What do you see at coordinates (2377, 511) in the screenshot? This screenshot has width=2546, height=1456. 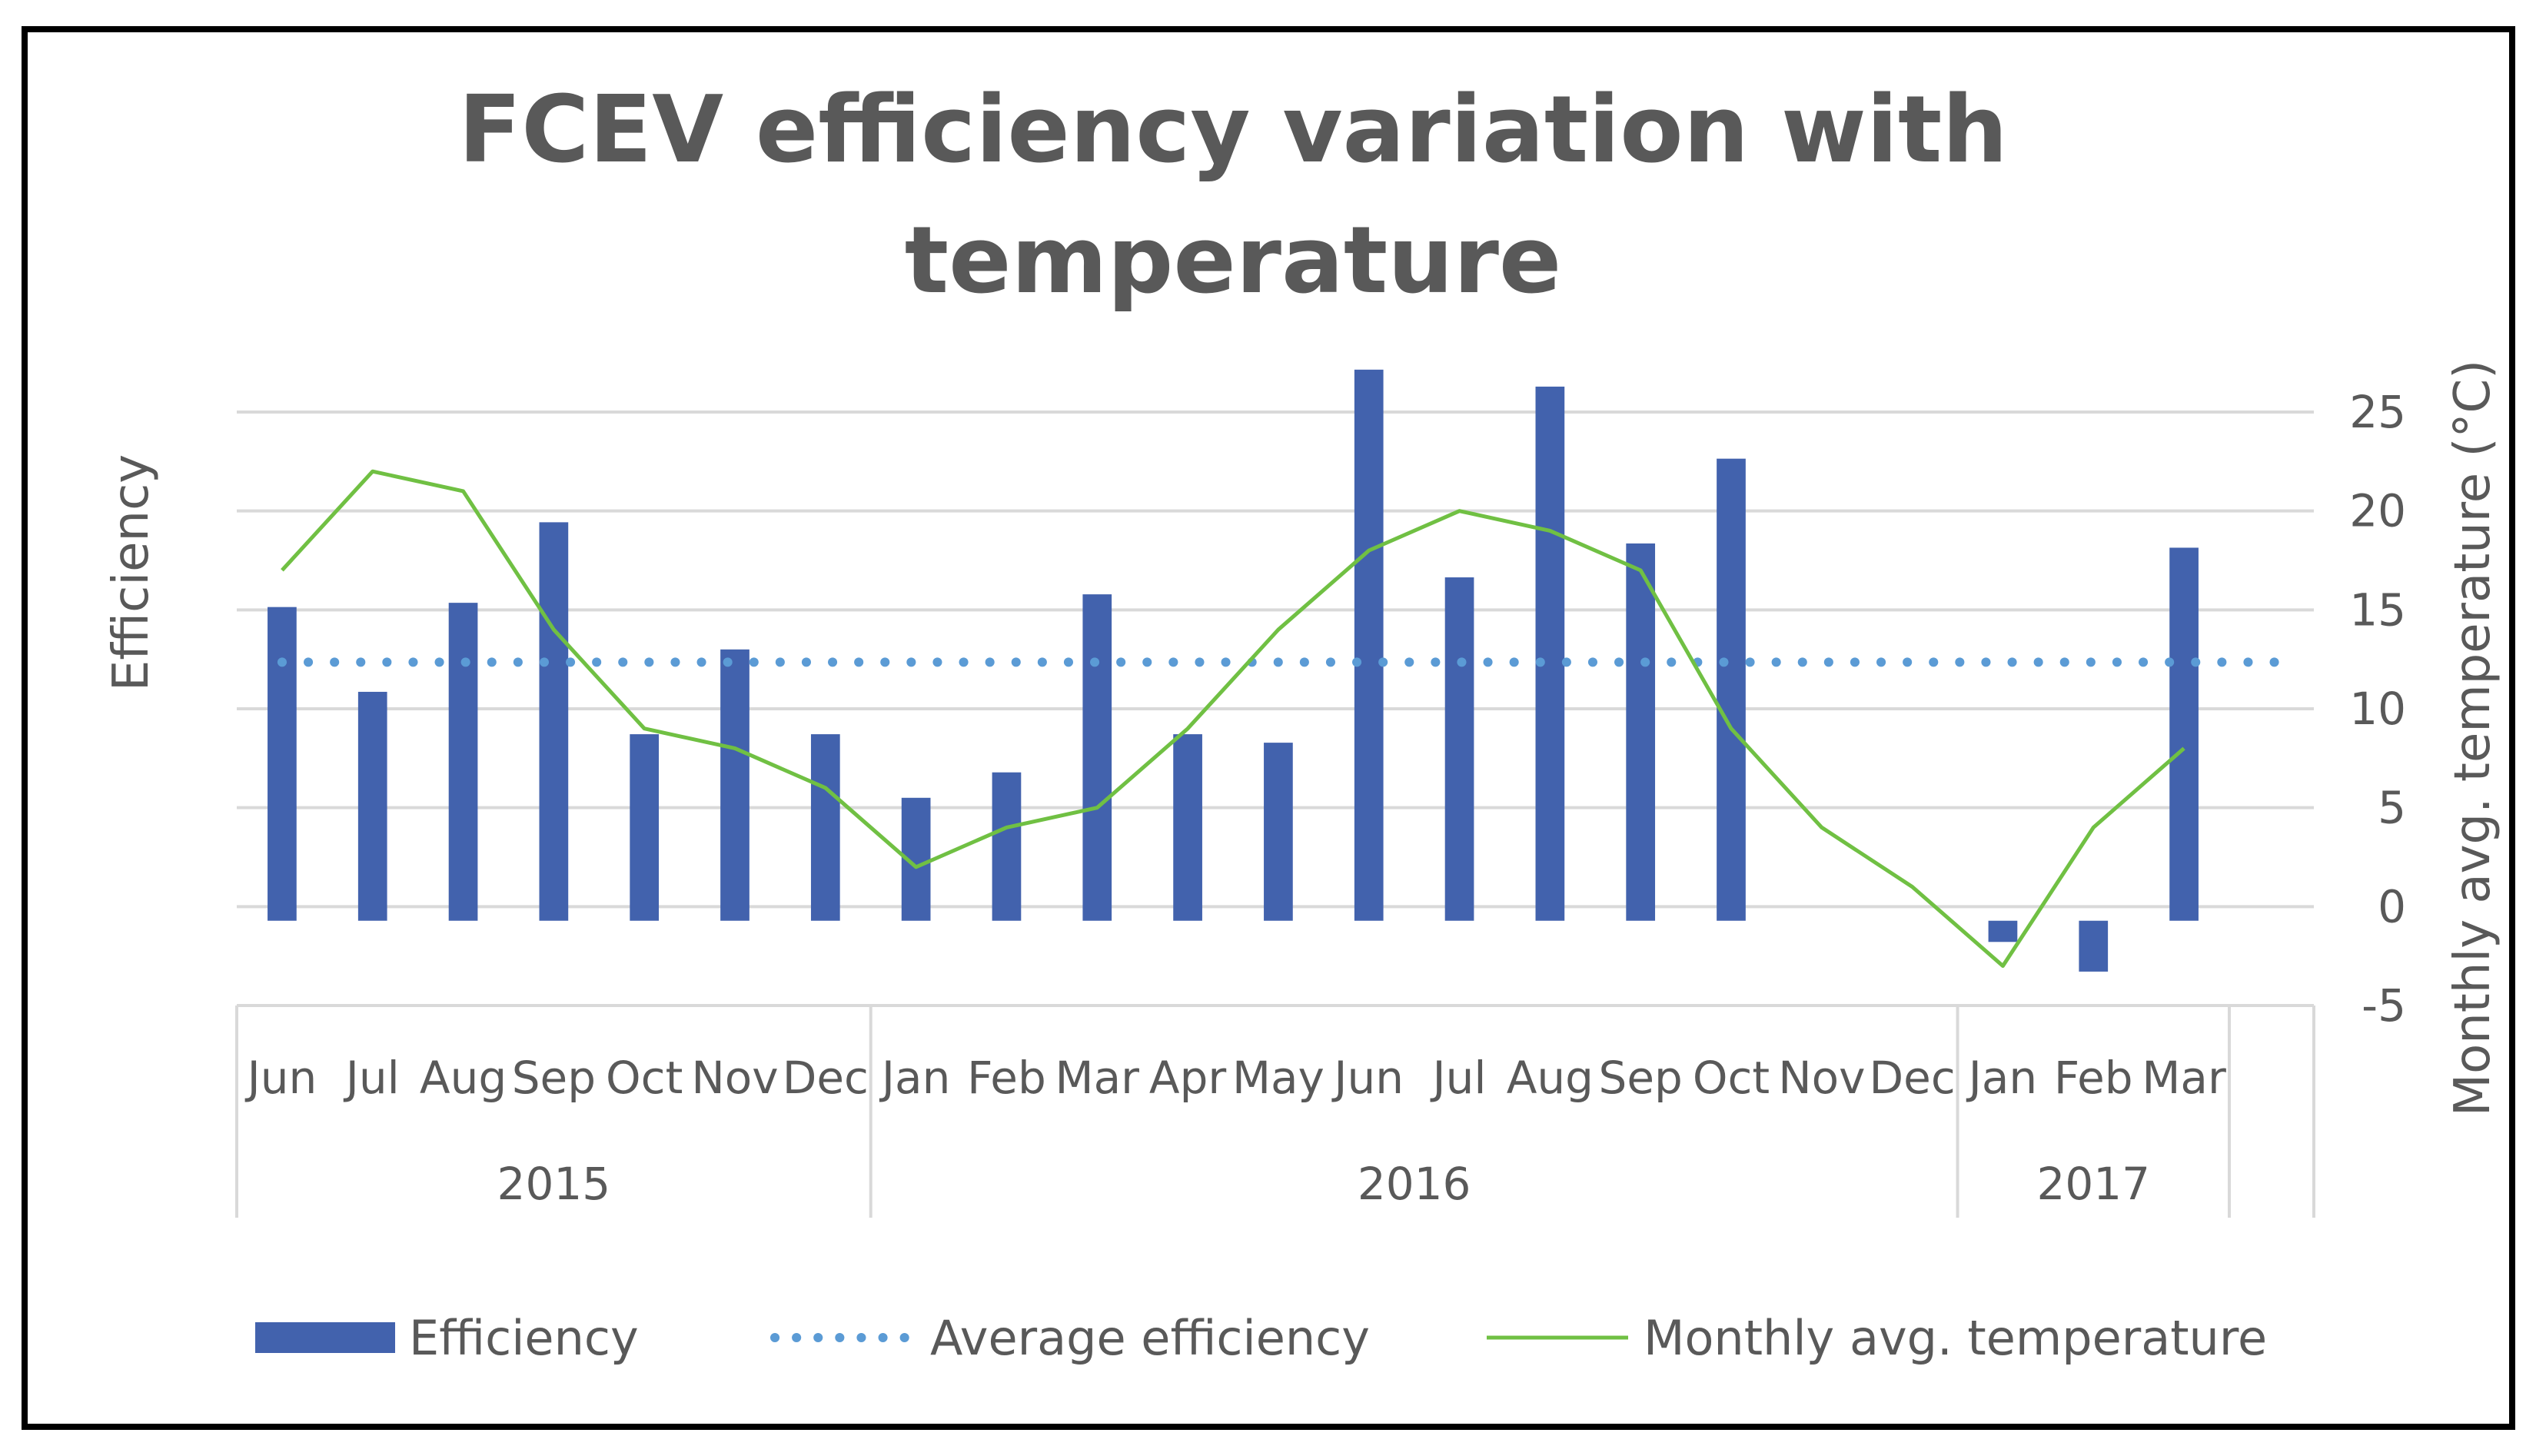 I see `y2-tick-label: 20` at bounding box center [2377, 511].